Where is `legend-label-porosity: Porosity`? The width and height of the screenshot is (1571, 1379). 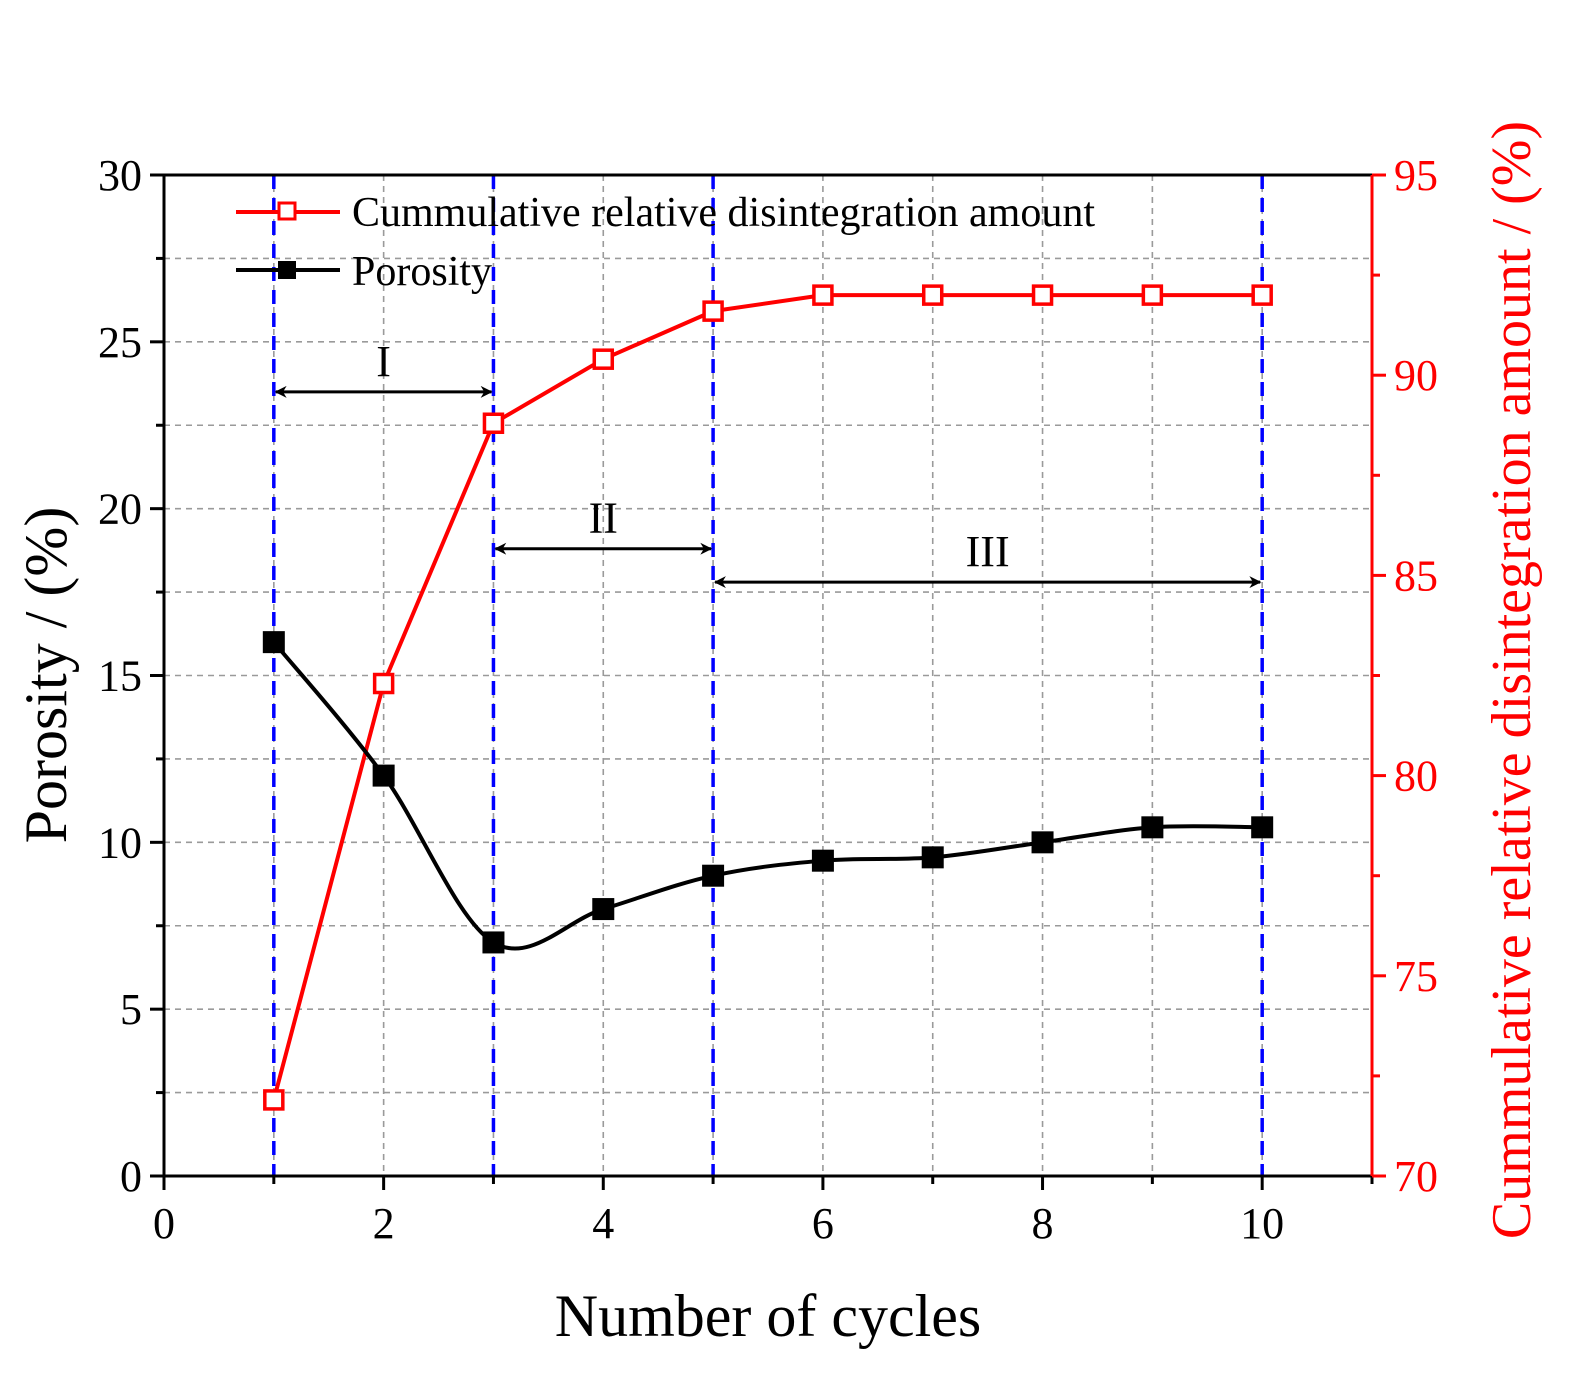 legend-label-porosity: Porosity is located at coordinates (422, 272).